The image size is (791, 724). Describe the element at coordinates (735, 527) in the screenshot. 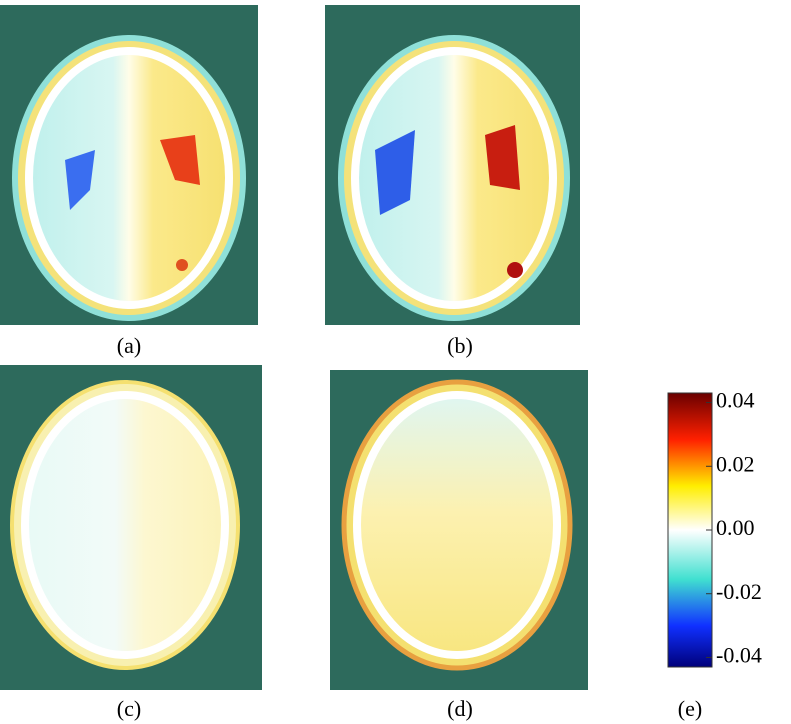

I see `tick-label: 0.00` at that location.